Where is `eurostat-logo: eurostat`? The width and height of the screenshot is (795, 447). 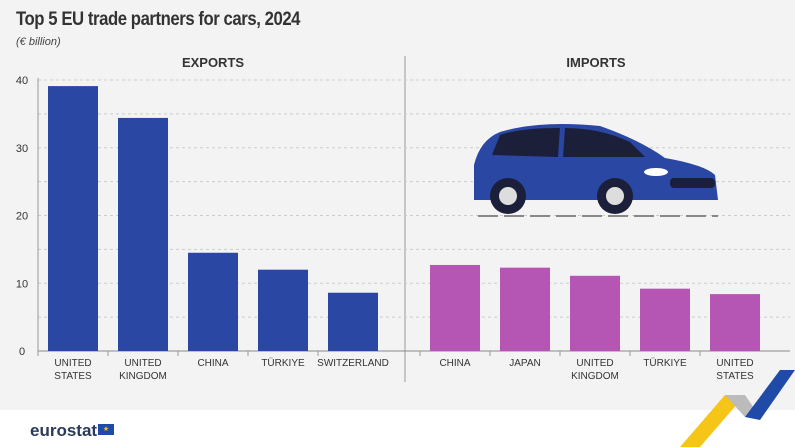 eurostat-logo: eurostat is located at coordinates (64, 430).